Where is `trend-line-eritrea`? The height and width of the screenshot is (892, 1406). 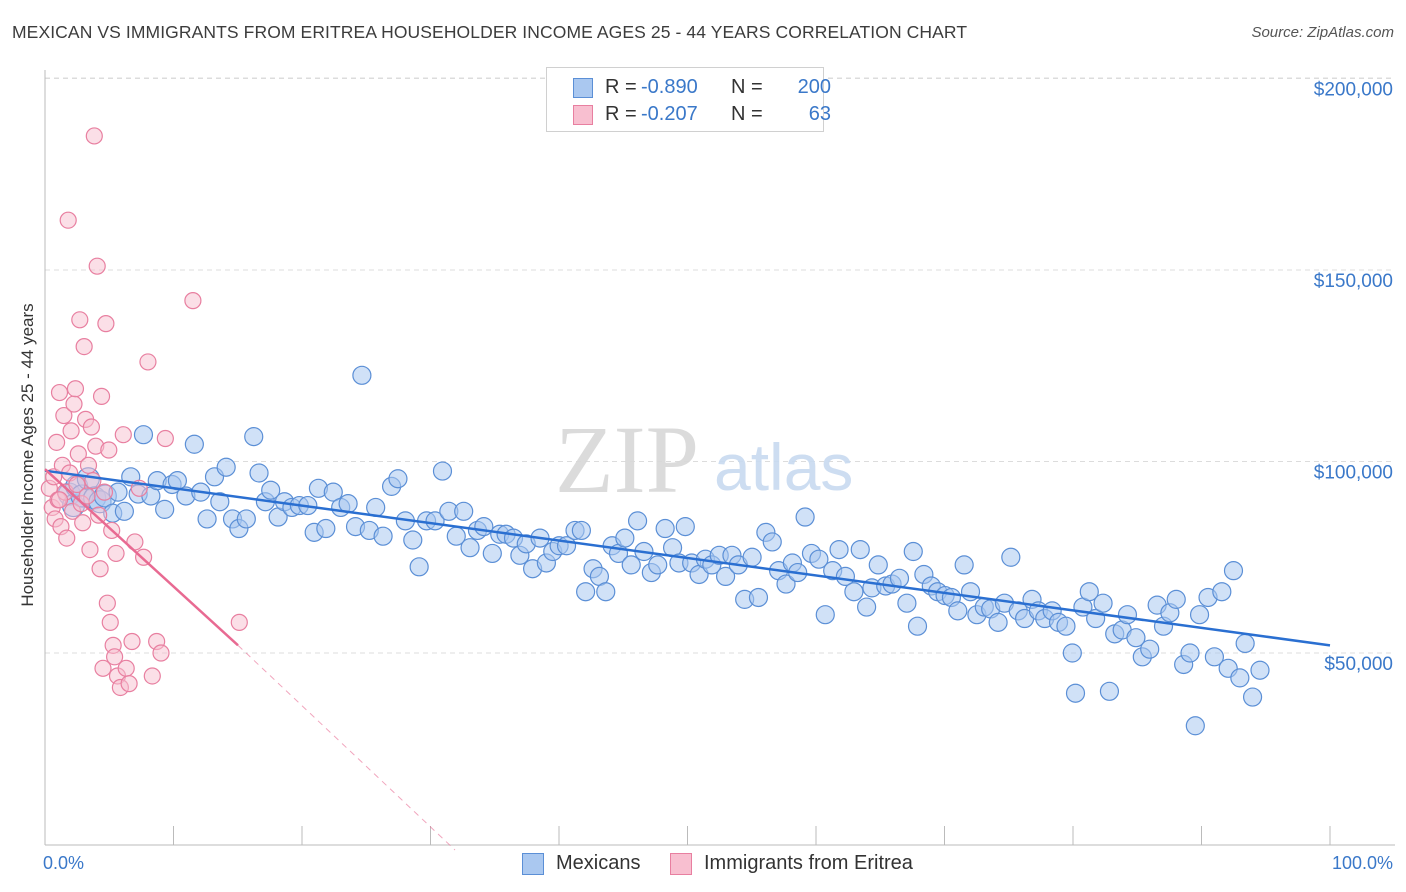 trend-line-eritrea is located at coordinates (141, 557).